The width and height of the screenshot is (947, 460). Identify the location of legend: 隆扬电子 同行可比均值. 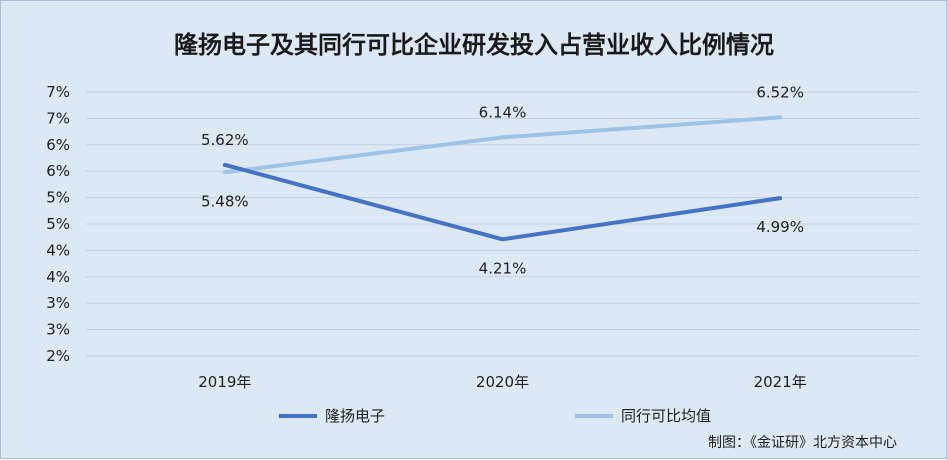
(495, 416).